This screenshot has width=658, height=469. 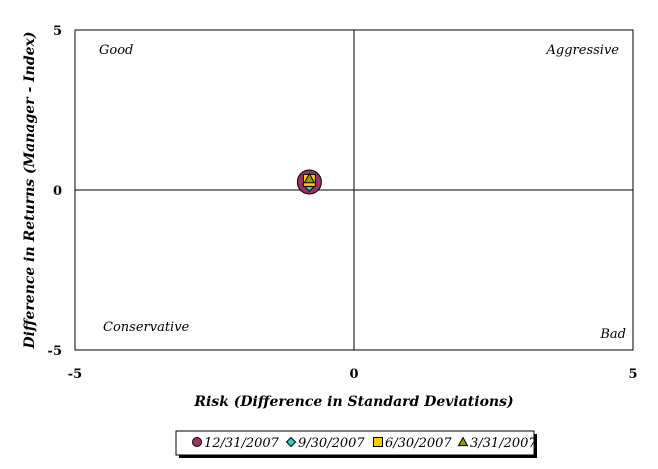 What do you see at coordinates (291, 442) in the screenshot?
I see `legend-marker-diamond` at bounding box center [291, 442].